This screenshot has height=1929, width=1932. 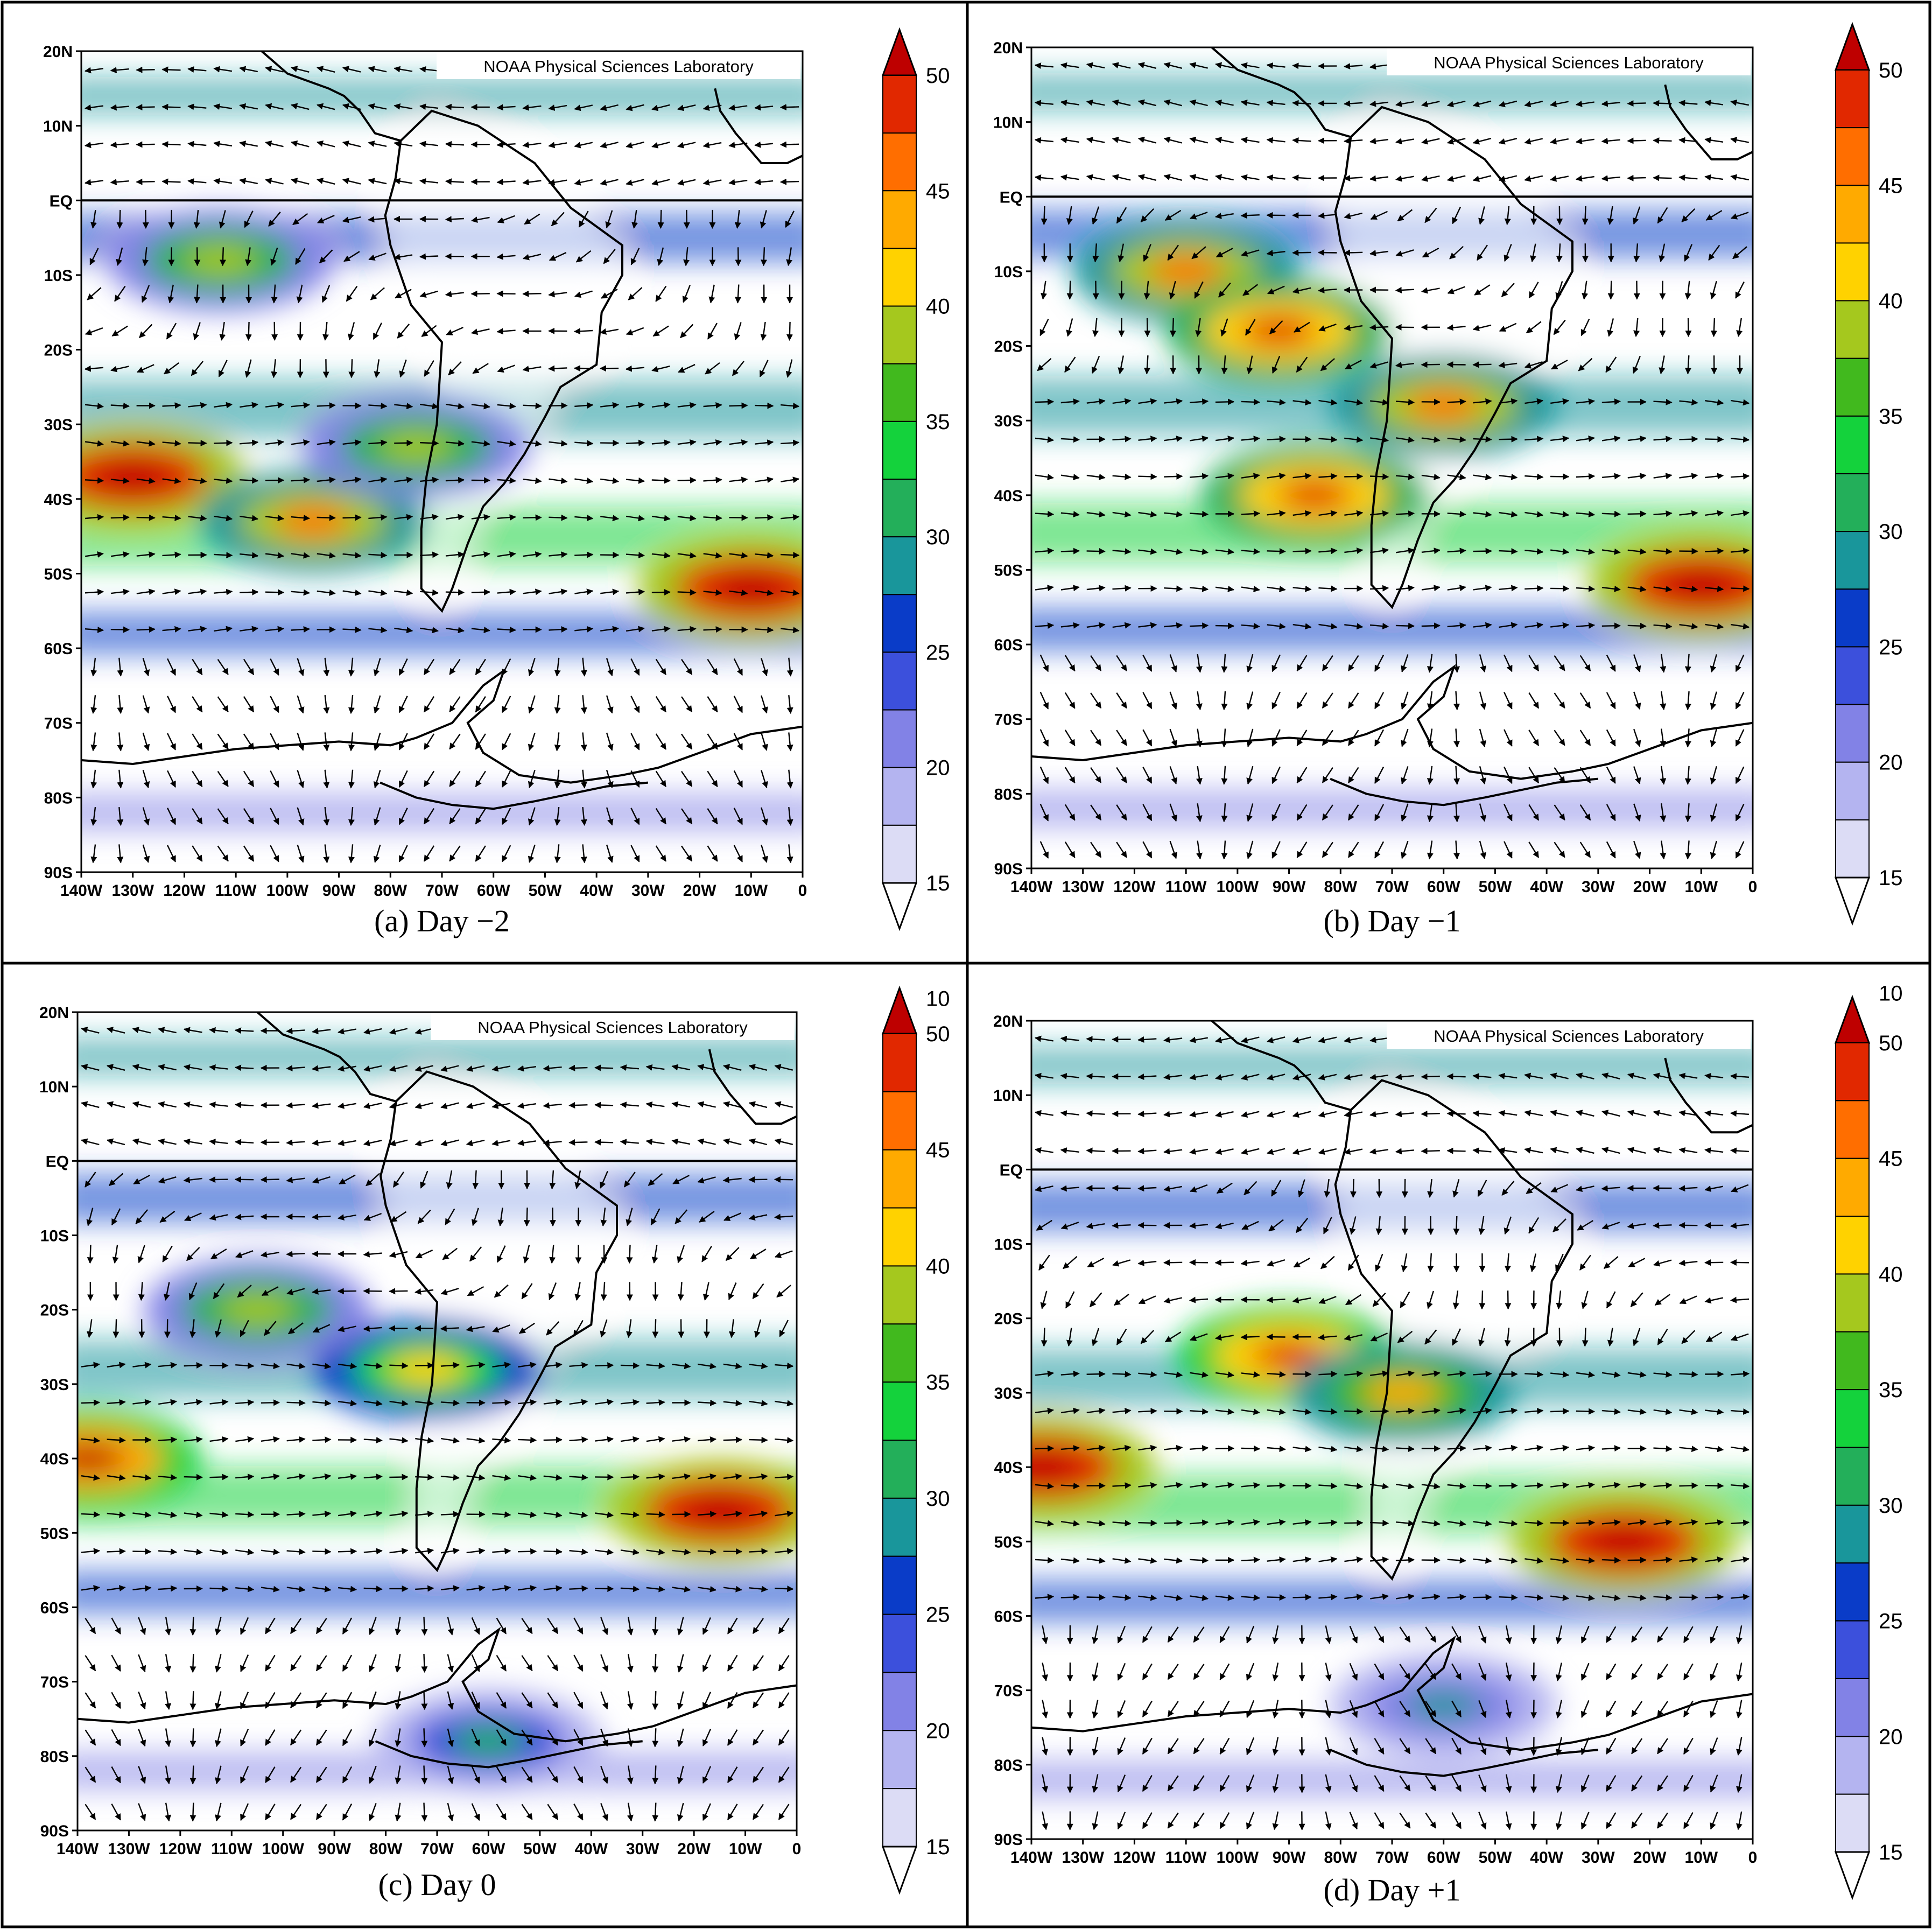 I want to click on lat-label: 70S, so click(x=1008, y=720).